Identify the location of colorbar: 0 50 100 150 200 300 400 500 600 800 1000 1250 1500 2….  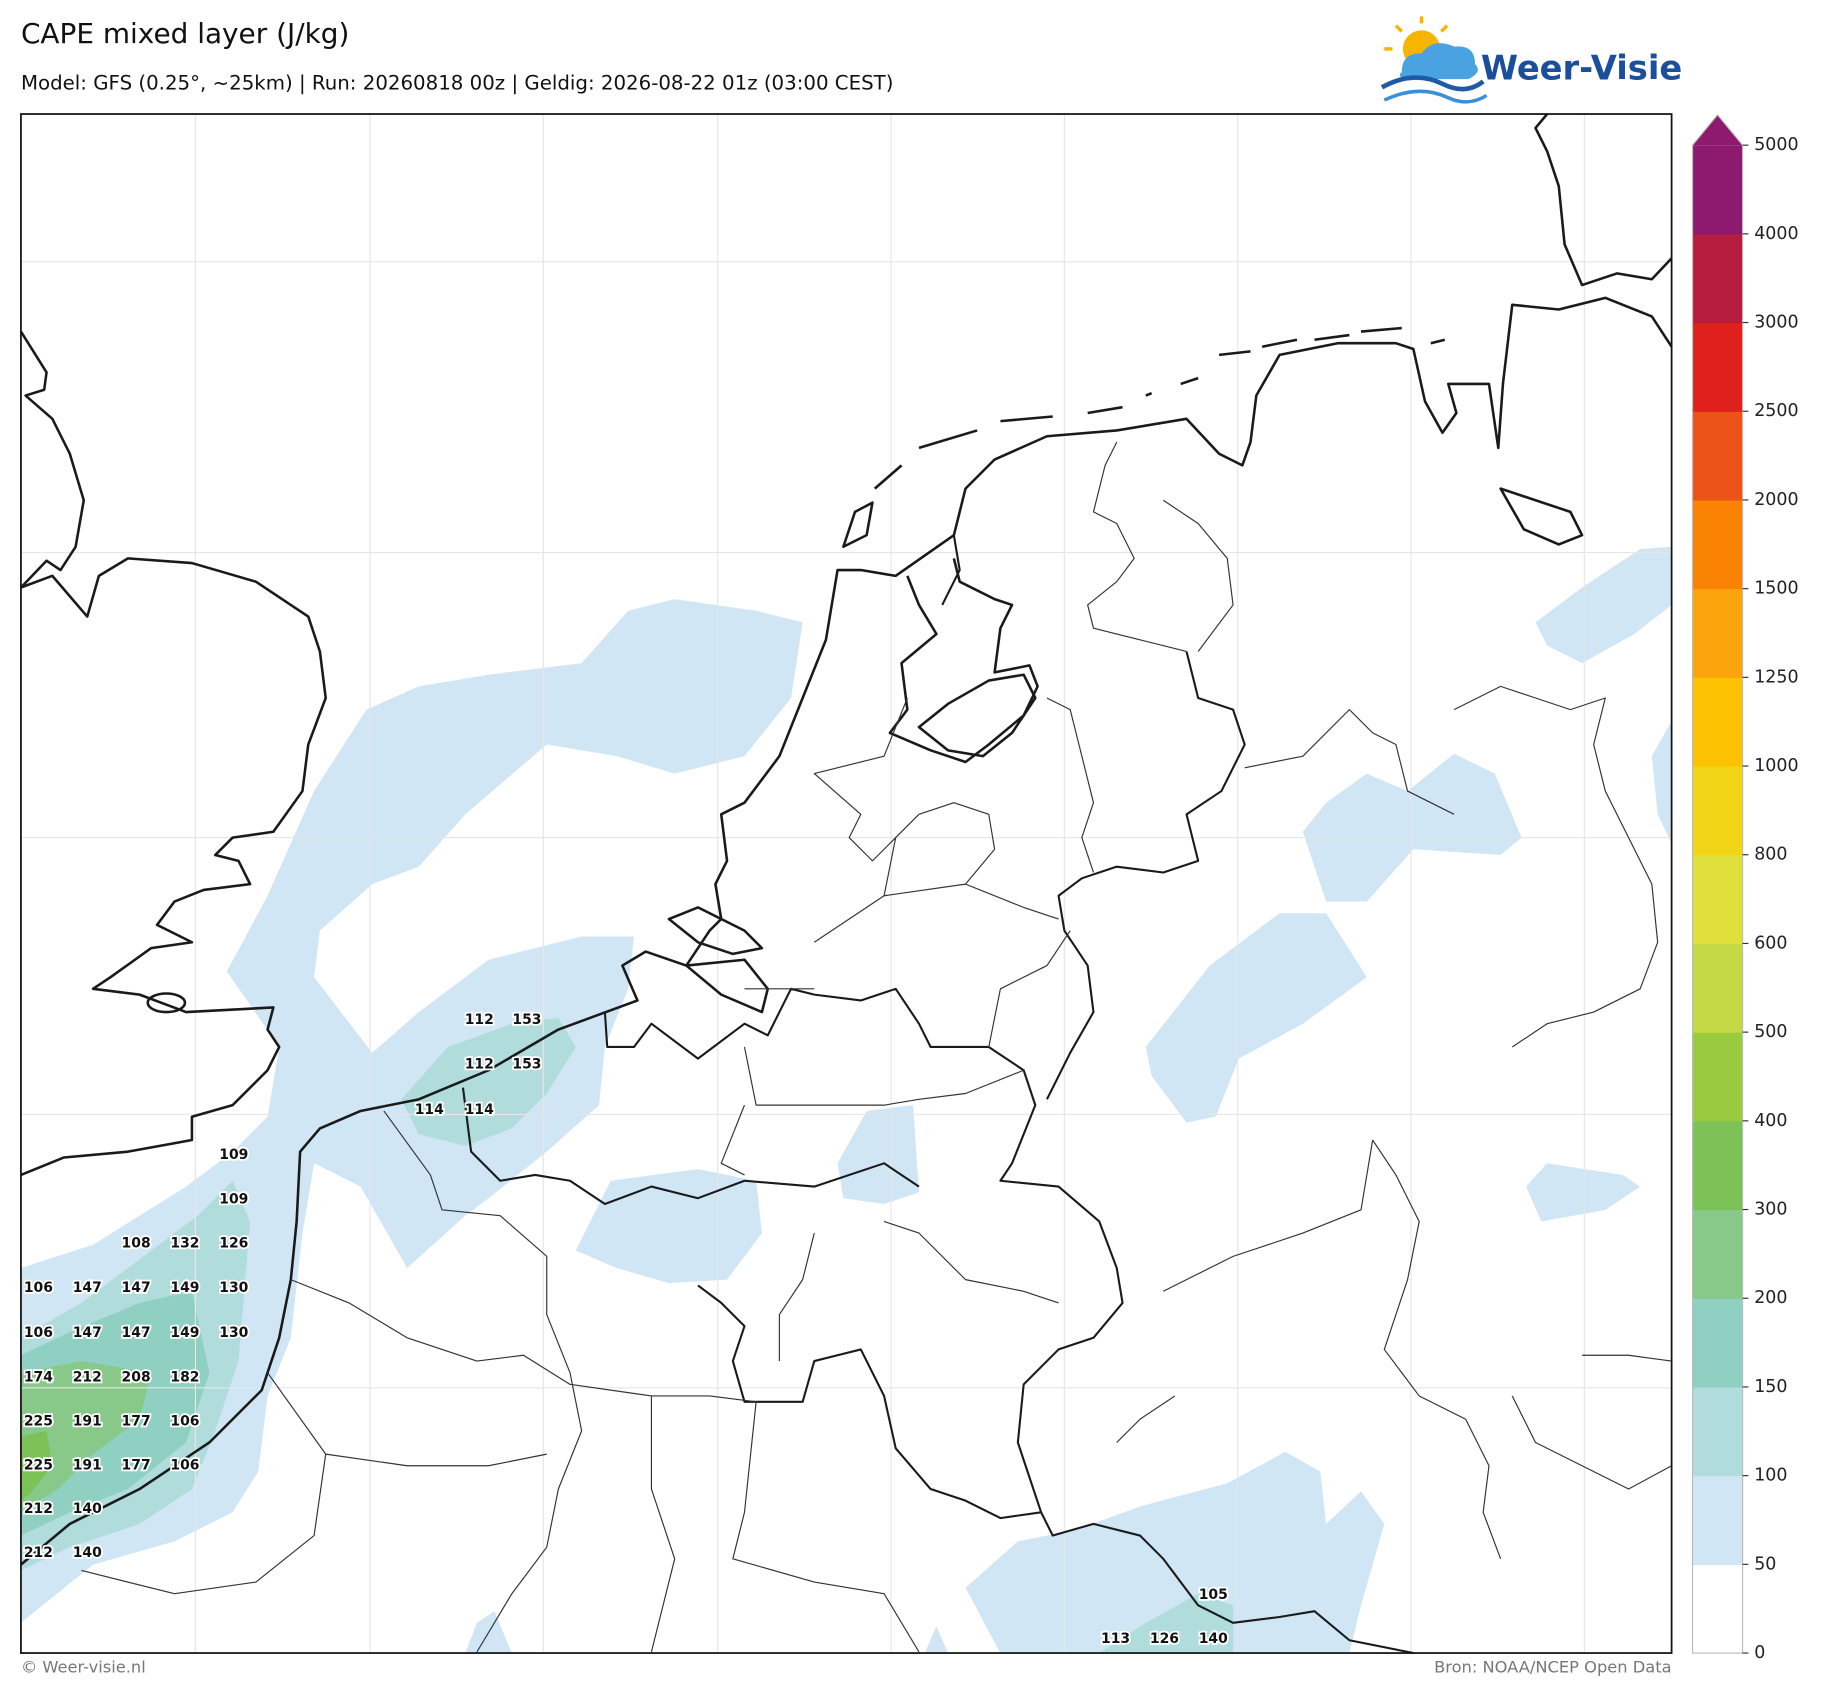
(1745, 888).